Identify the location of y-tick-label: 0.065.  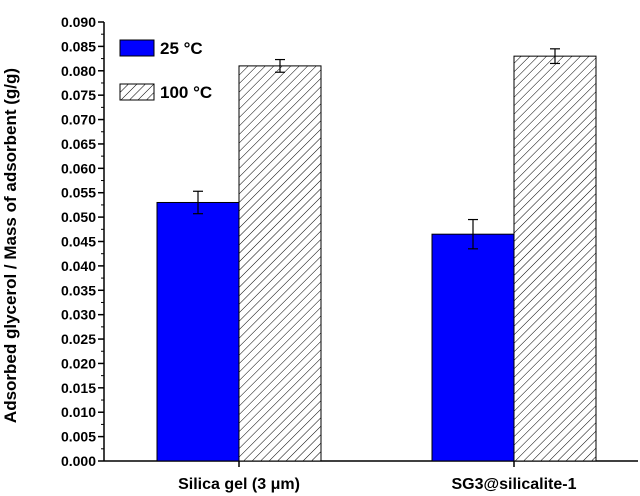
(78, 144).